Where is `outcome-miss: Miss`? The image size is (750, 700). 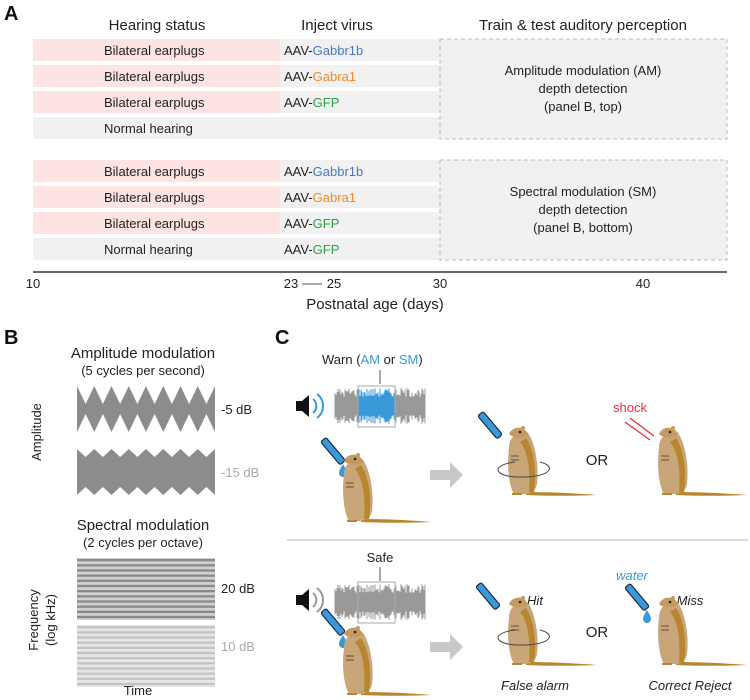 outcome-miss: Miss is located at coordinates (690, 600).